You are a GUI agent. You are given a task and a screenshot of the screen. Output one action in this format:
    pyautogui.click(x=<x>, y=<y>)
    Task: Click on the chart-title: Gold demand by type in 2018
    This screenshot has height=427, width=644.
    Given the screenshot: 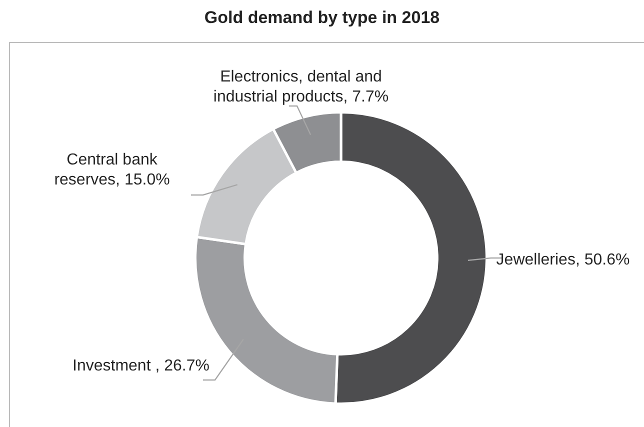 What is the action you would take?
    pyautogui.click(x=322, y=18)
    